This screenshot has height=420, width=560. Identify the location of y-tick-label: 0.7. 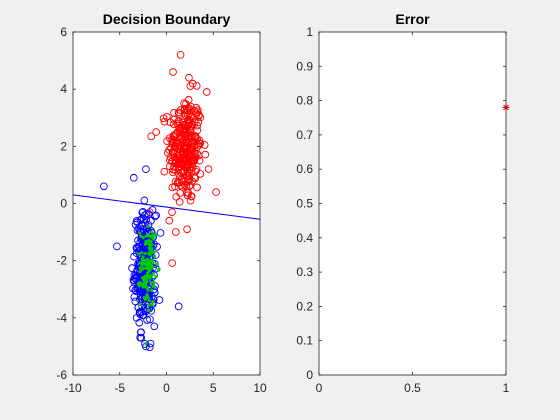
(304, 135).